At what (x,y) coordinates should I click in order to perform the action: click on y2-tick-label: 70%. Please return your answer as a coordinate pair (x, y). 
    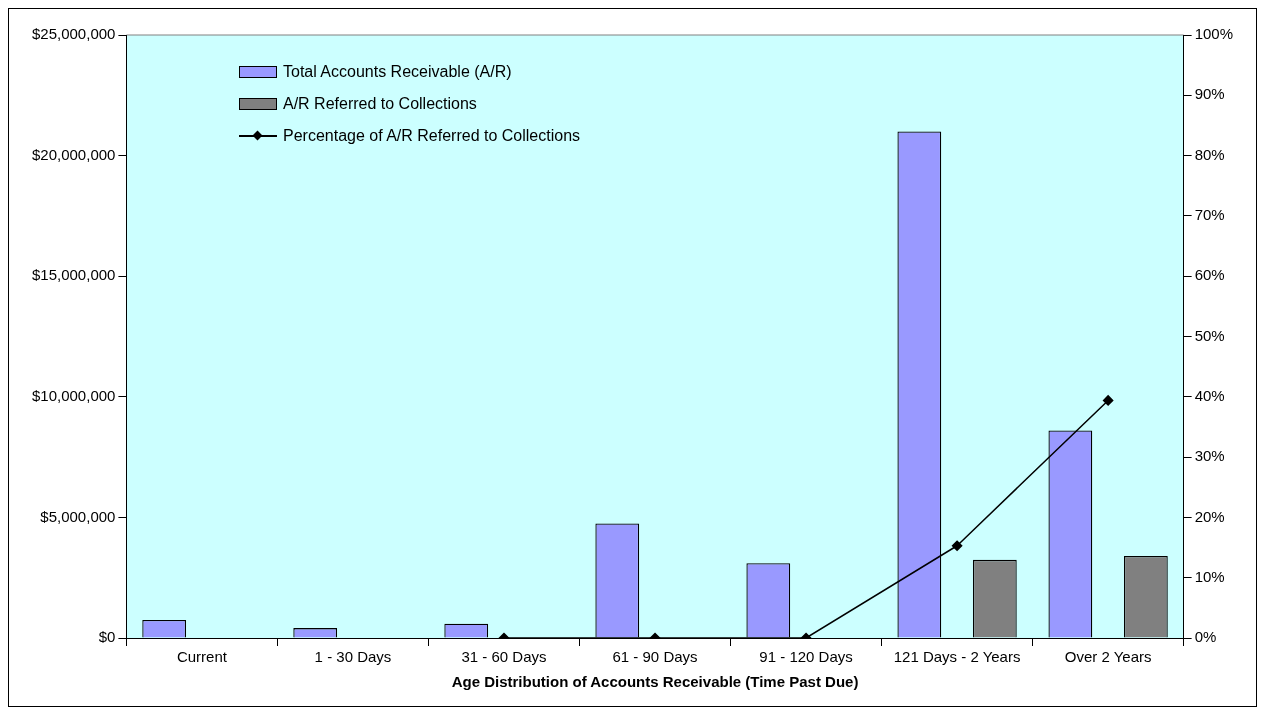
    Looking at the image, I should click on (1209, 215).